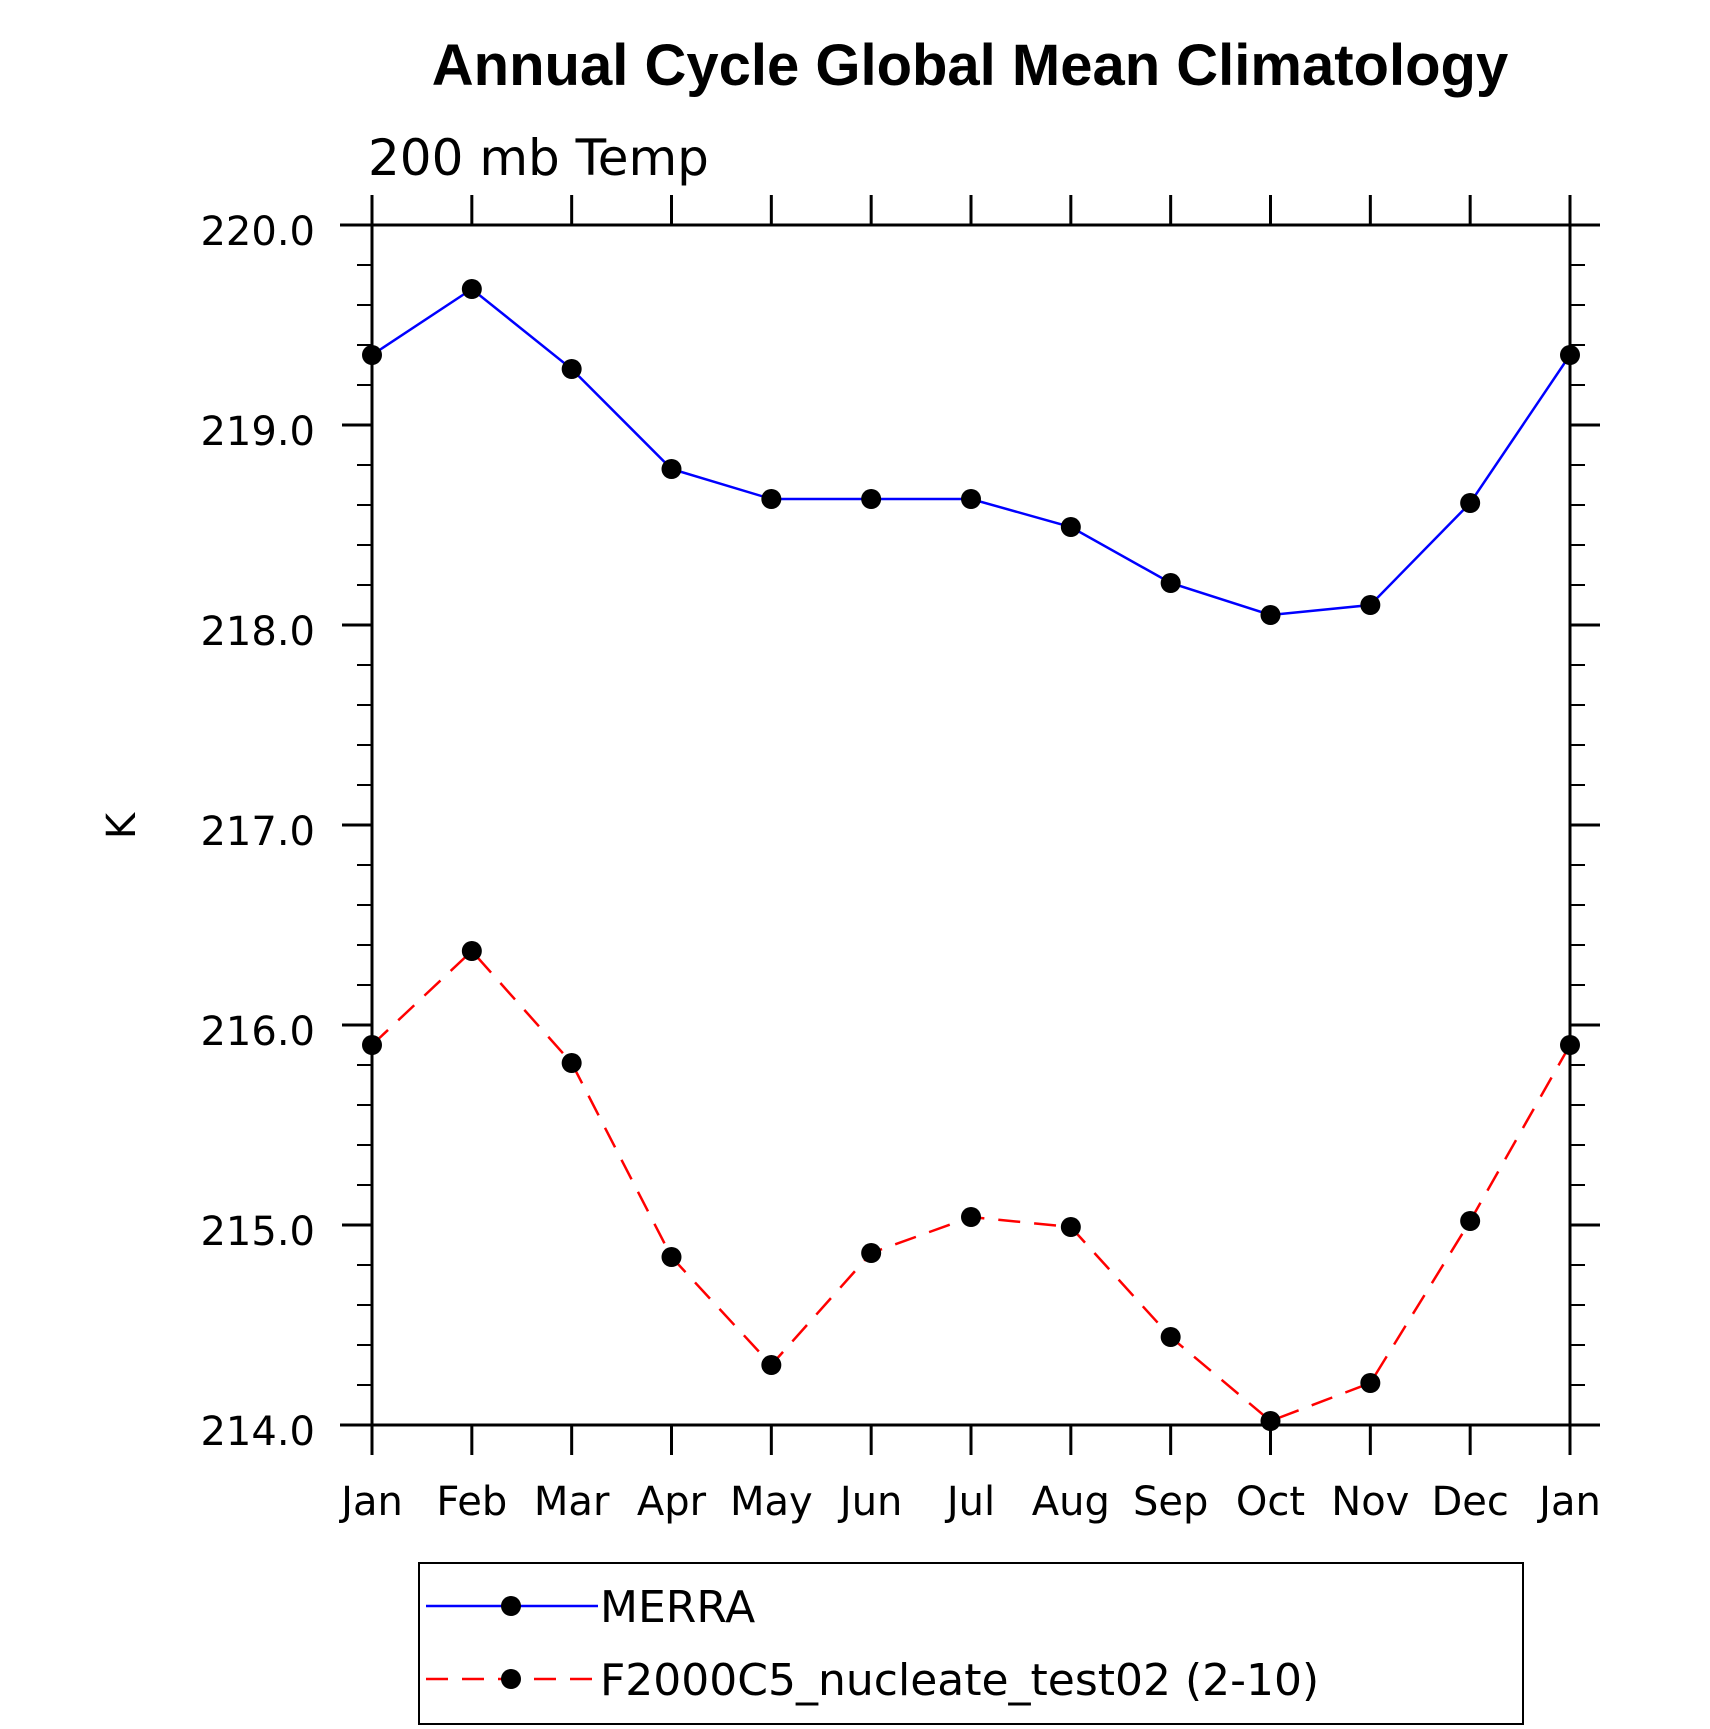 The width and height of the screenshot is (1710, 1729). I want to click on y-tick-label: 220.0, so click(257, 232).